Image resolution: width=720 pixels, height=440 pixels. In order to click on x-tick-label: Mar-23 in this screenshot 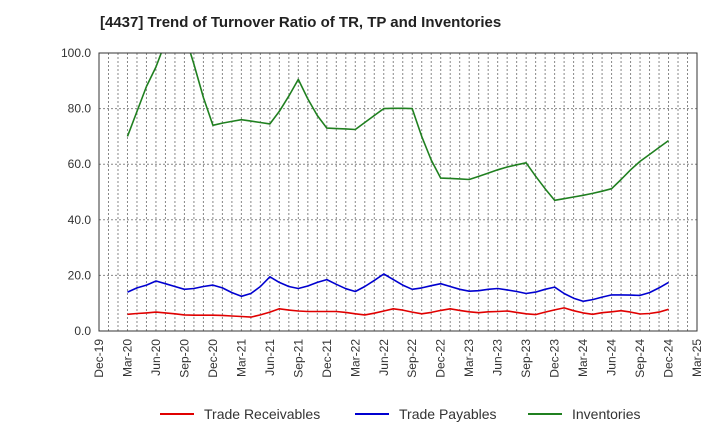, I will do `click(469, 358)`.